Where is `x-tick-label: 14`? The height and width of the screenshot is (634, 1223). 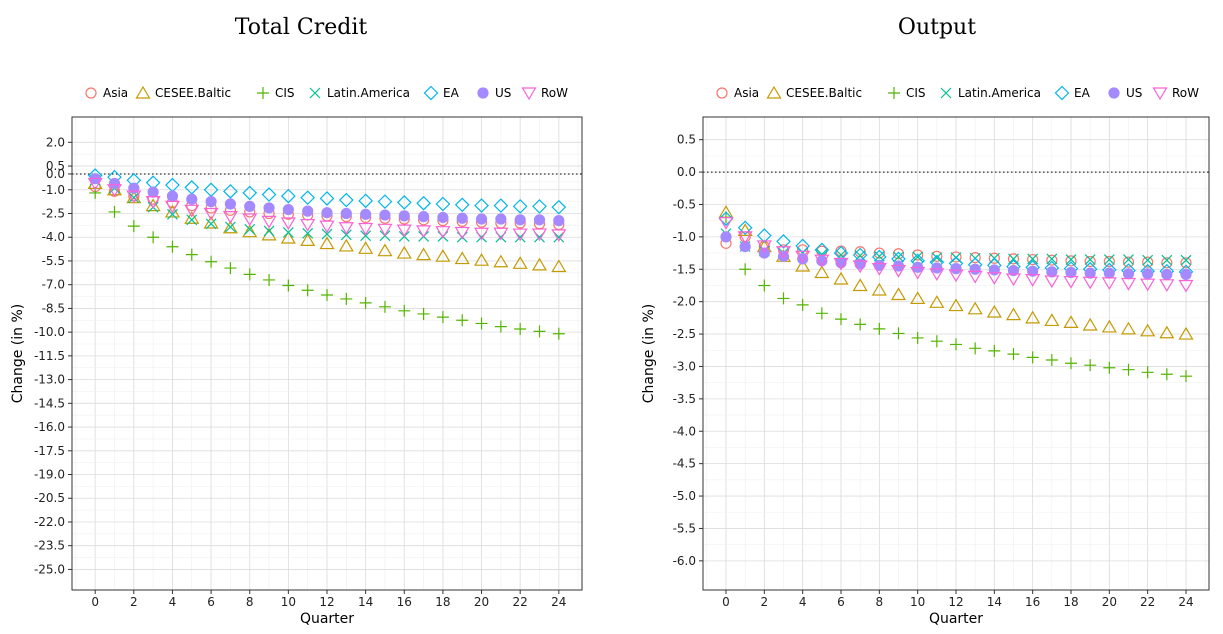
x-tick-label: 14 is located at coordinates (994, 602).